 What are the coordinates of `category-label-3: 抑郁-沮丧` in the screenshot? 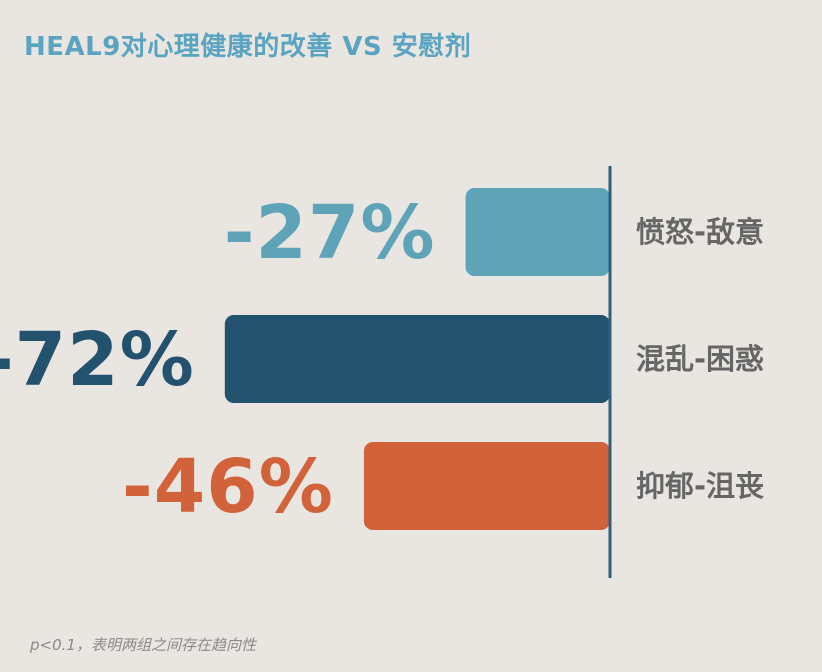 It's located at (700, 486).